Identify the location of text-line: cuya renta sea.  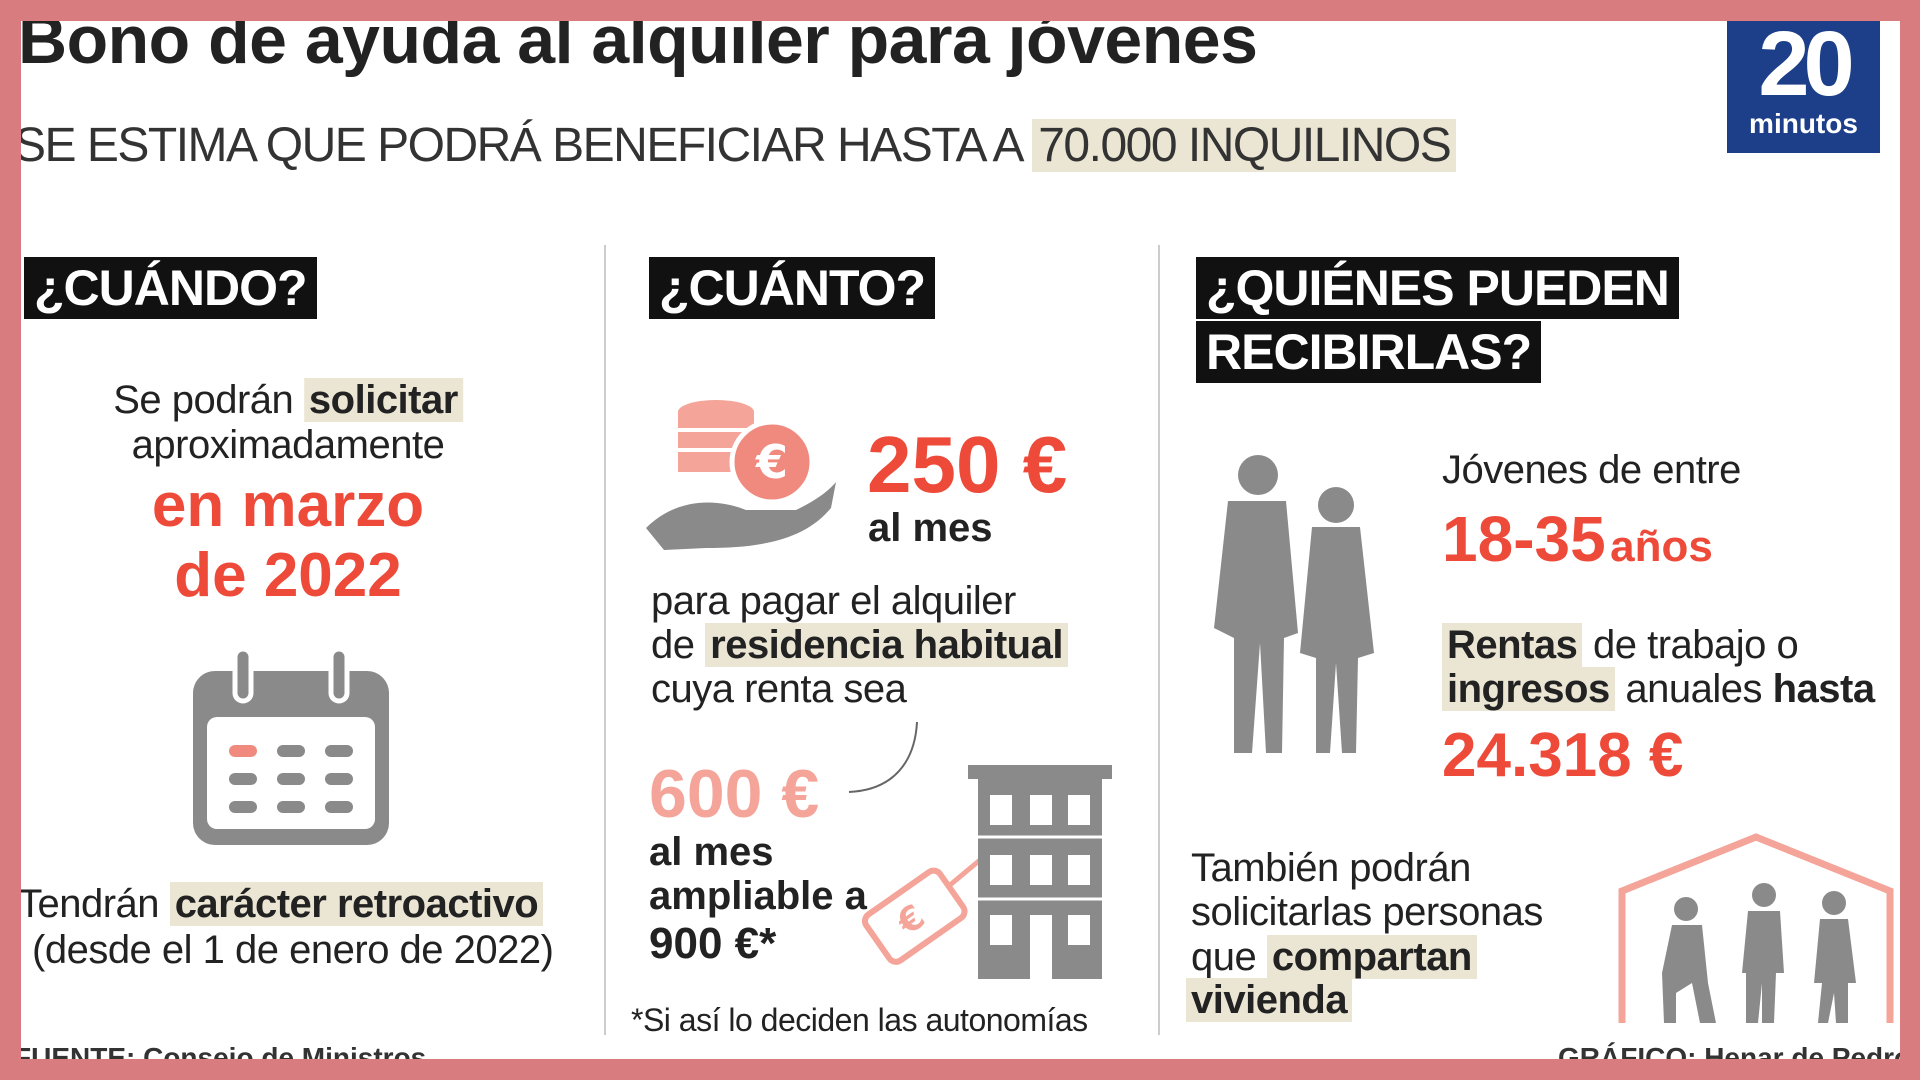
(779, 689).